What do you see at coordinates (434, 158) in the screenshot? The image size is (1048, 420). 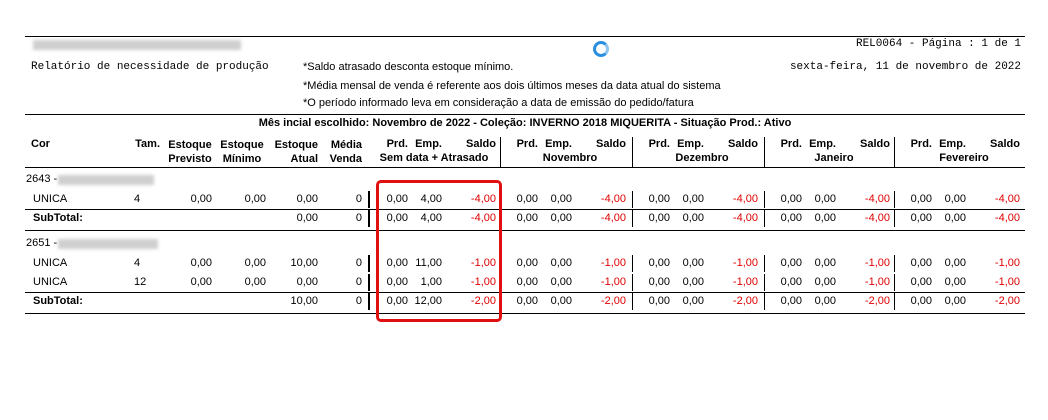 I see `col-period-name: Sem data + Atrasado` at bounding box center [434, 158].